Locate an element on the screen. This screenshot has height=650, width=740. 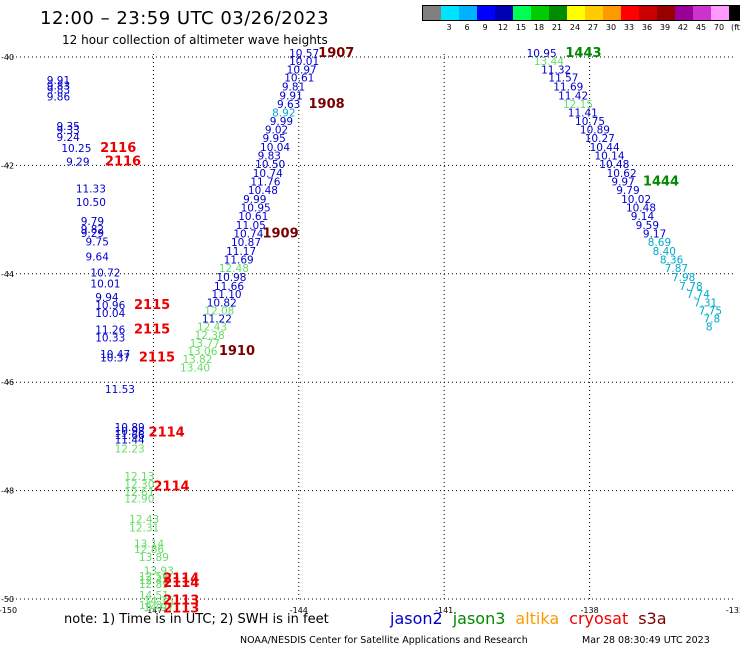
lon-tick-label: -150 is located at coordinates (8, 610).